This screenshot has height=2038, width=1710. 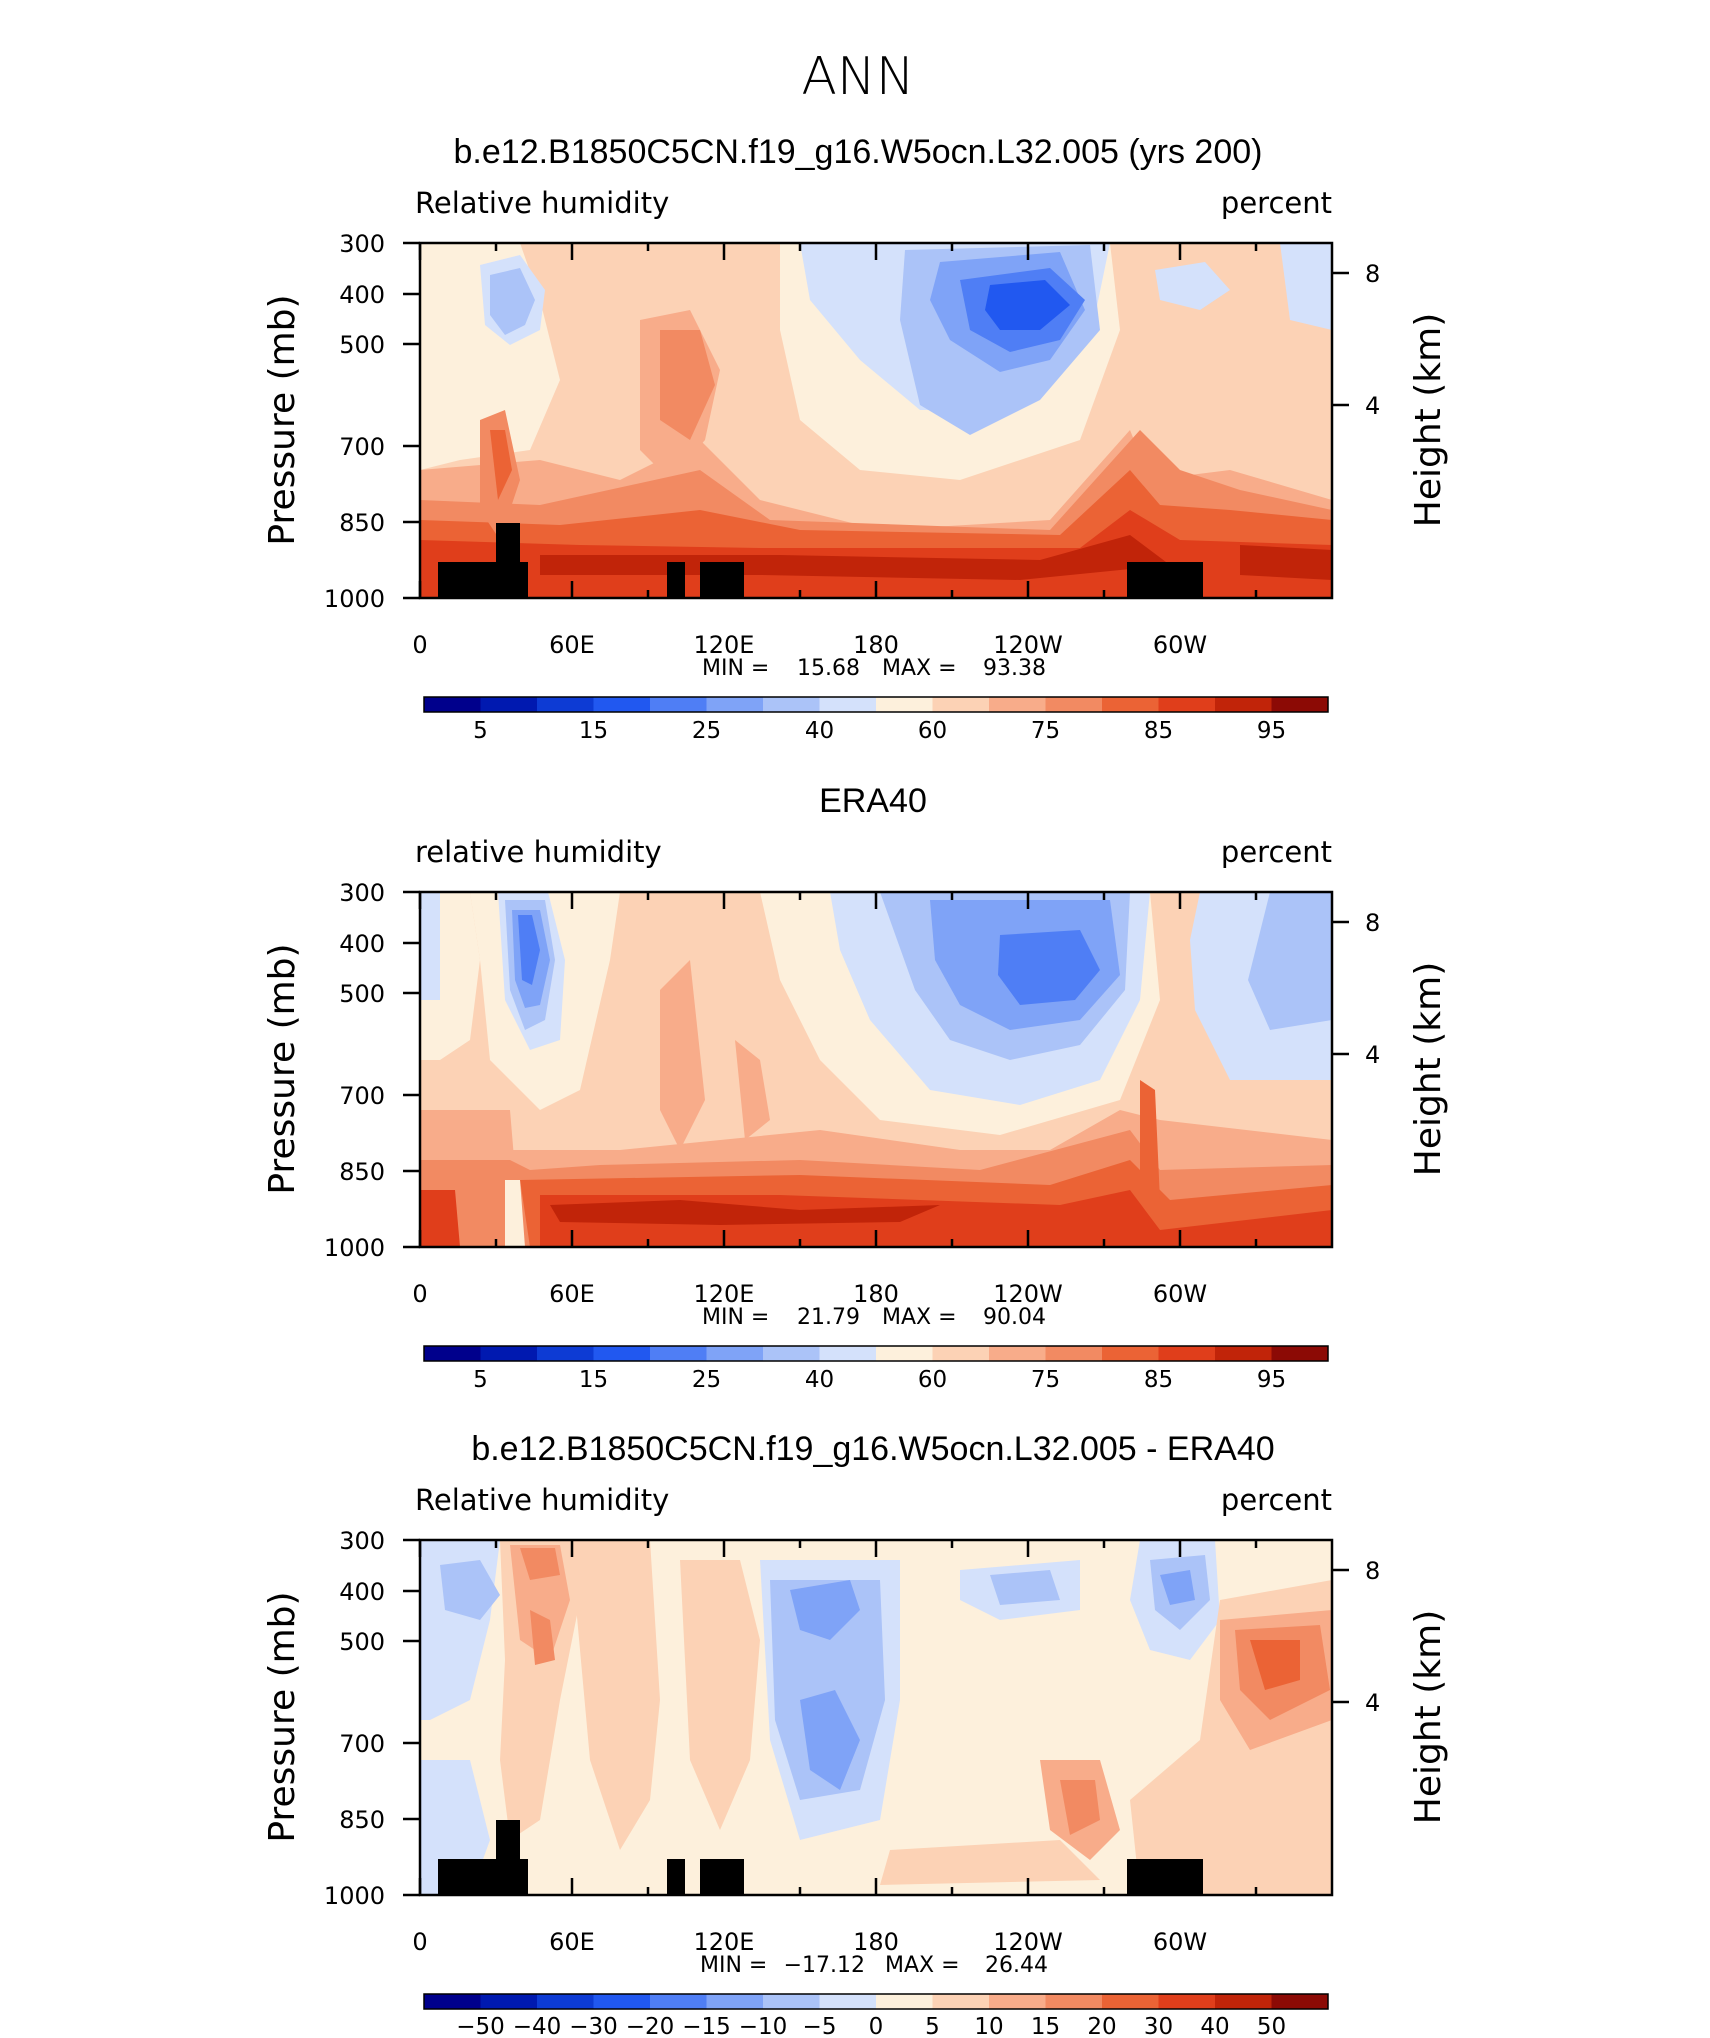 What do you see at coordinates (874, 1965) in the screenshot?
I see `min-max-readout: MIN = −17.12 MAX = 26.44` at bounding box center [874, 1965].